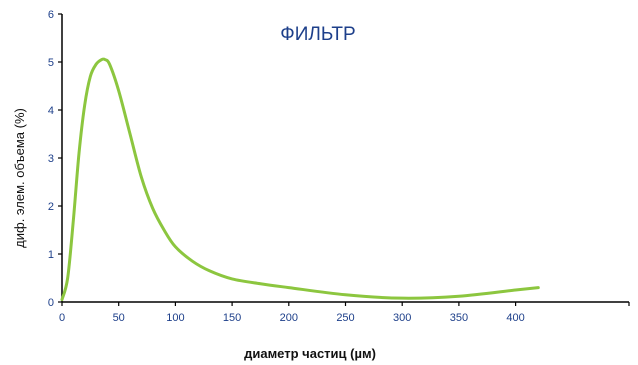 The image size is (638, 365). What do you see at coordinates (51, 303) in the screenshot?
I see `y-tick-label: 0` at bounding box center [51, 303].